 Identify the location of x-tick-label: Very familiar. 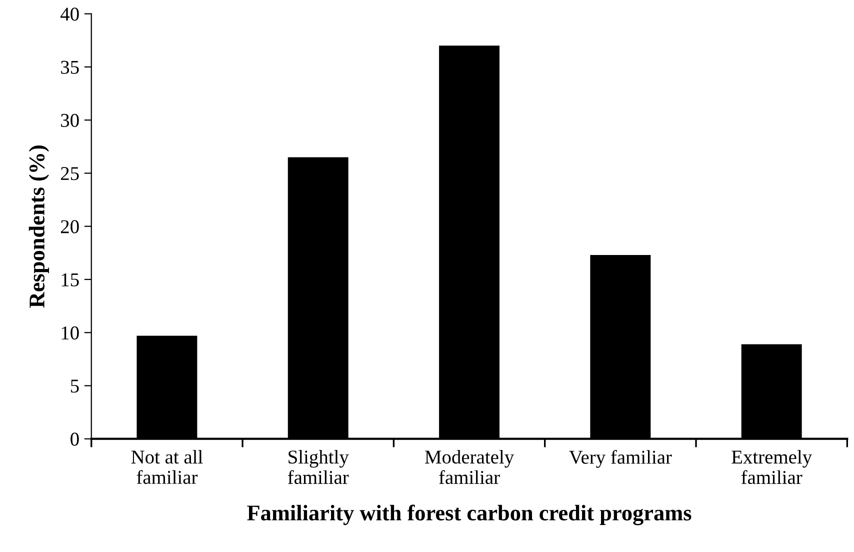
(620, 459).